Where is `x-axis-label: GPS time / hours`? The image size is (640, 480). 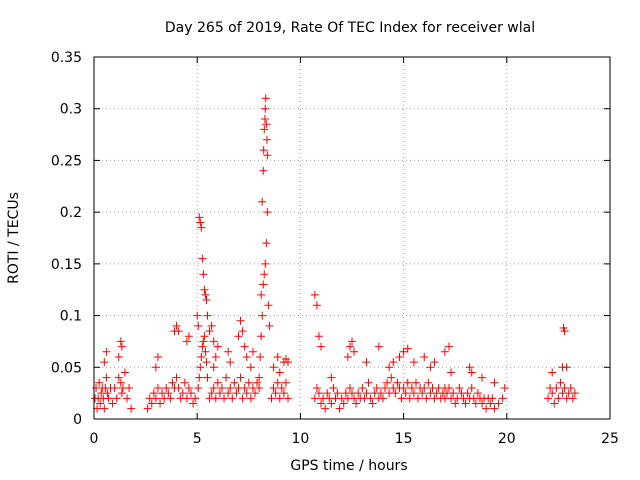
x-axis-label: GPS time / hours is located at coordinates (348, 466).